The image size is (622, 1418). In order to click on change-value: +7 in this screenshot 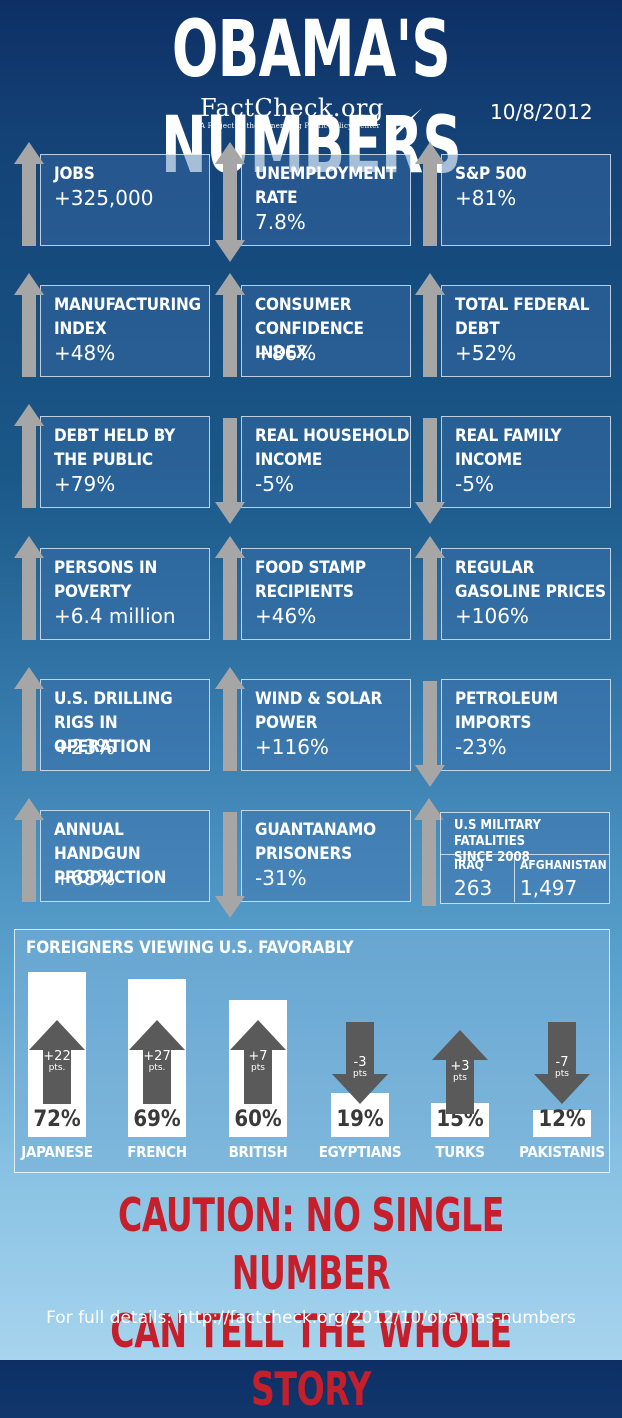, I will do `click(258, 1056)`.